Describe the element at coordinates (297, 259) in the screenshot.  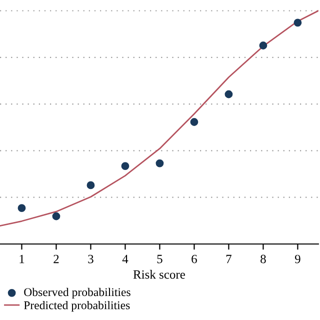
I see `x-tick-label: 9` at that location.